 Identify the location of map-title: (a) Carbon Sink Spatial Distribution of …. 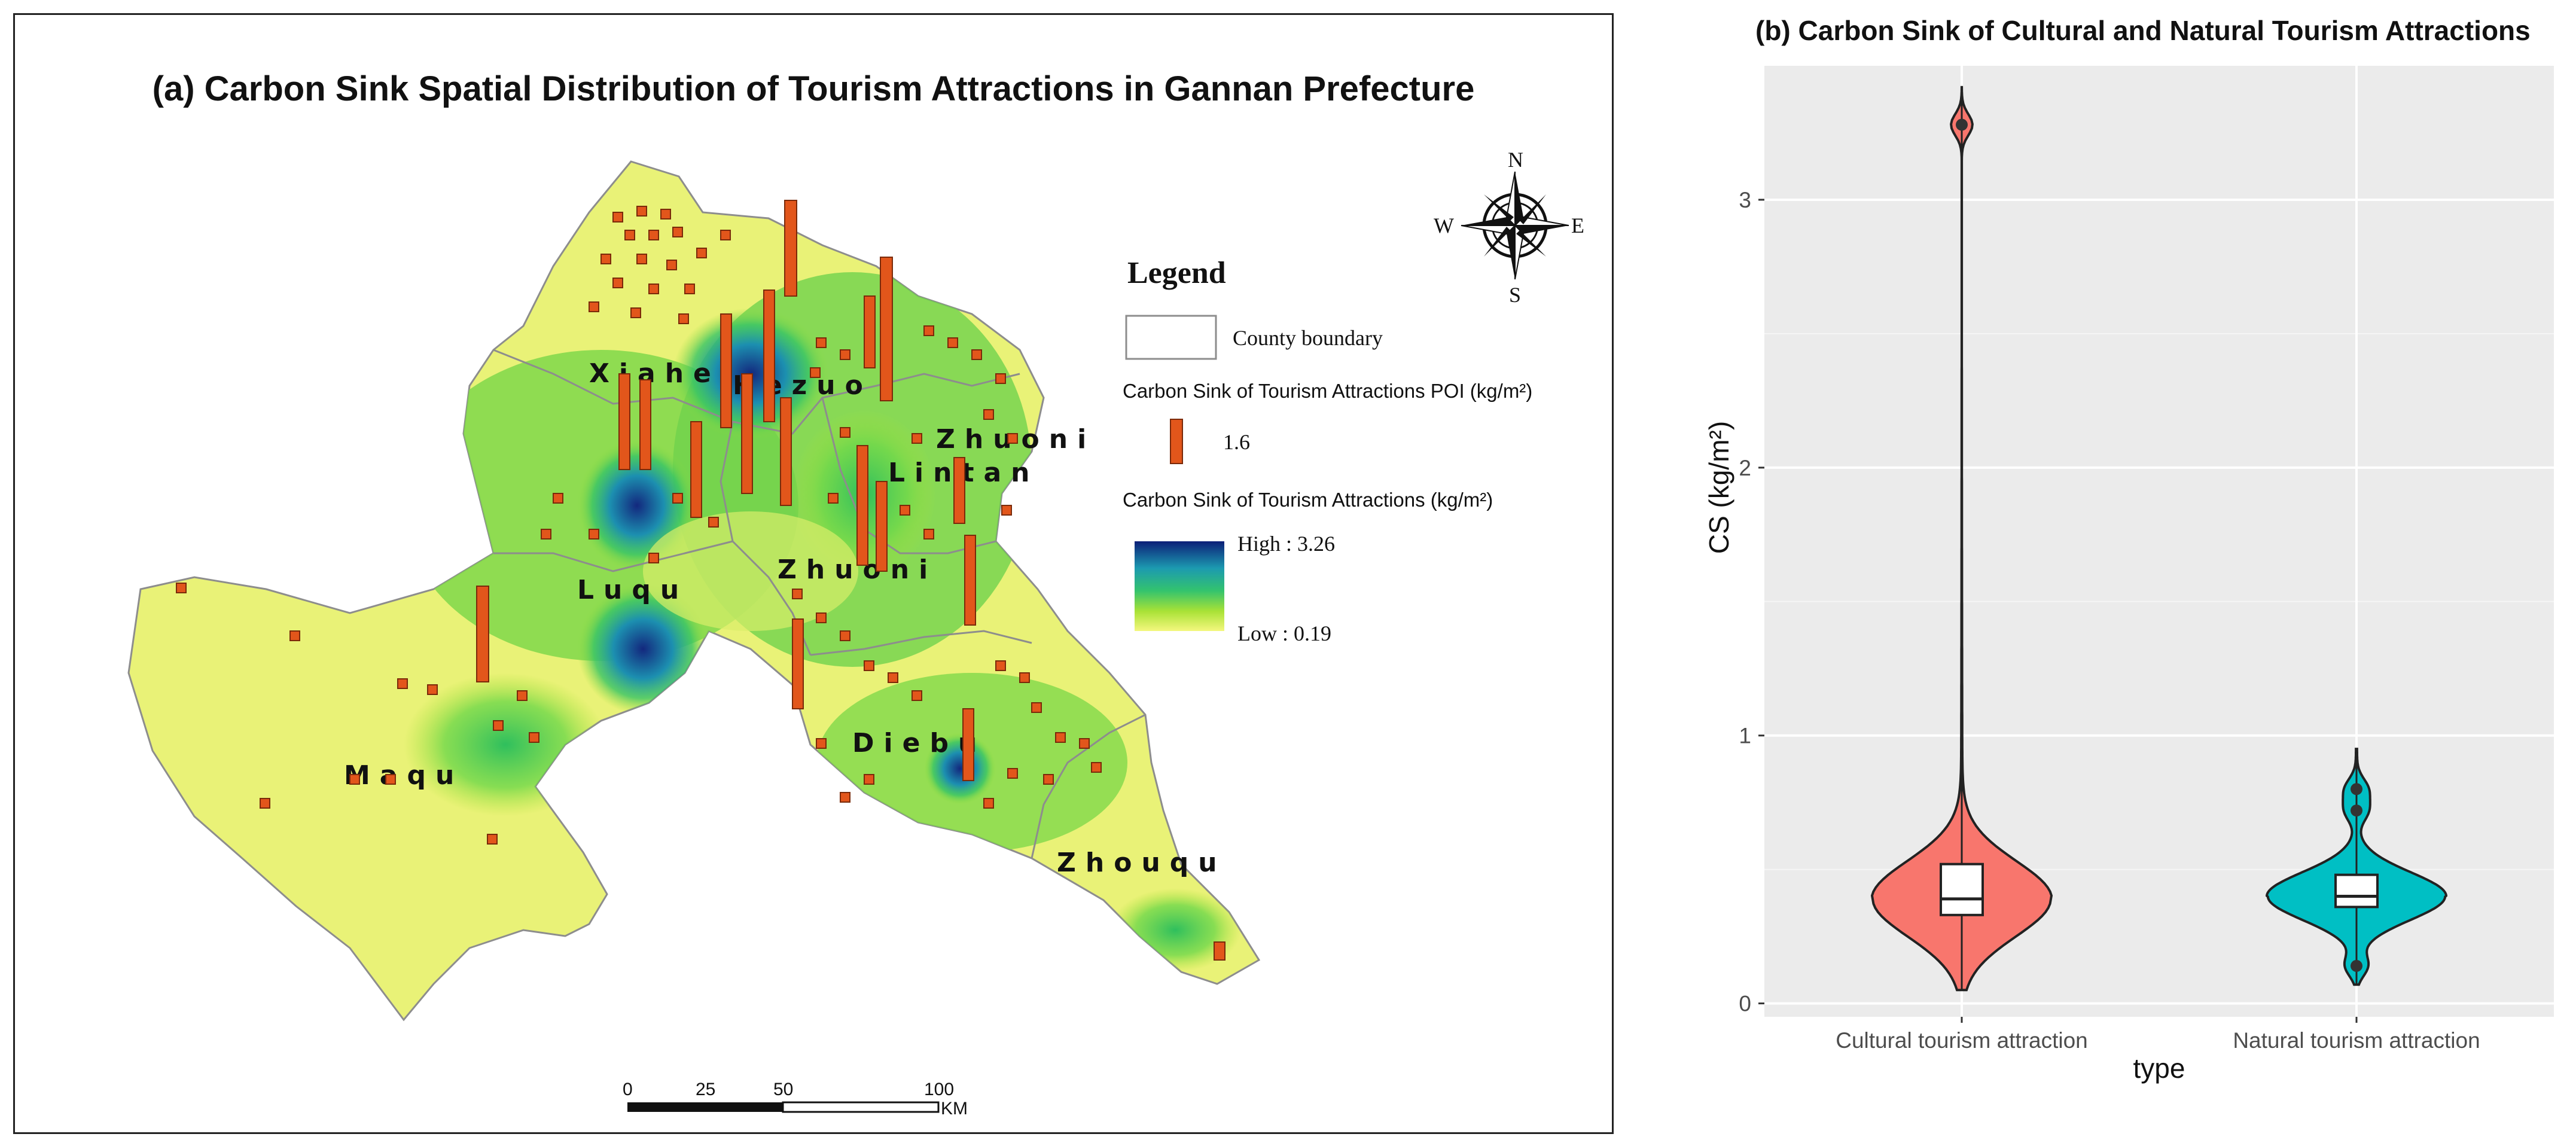
(814, 88).